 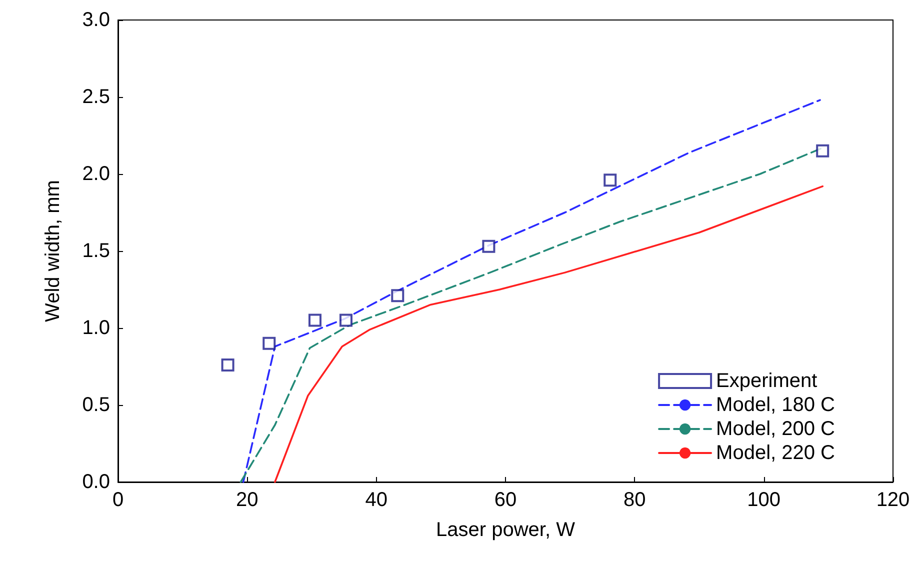 What do you see at coordinates (893, 500) in the screenshot?
I see `x-tick-label: 120` at bounding box center [893, 500].